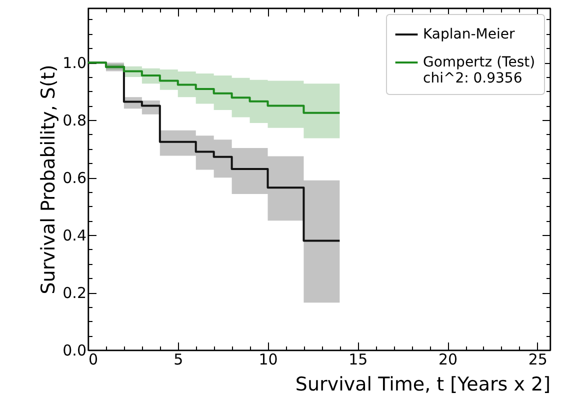 This screenshot has height=401, width=579. Describe the element at coordinates (479, 70) in the screenshot. I see `legend-label: Gompertz (Test) chi^2: 0.9356` at that location.